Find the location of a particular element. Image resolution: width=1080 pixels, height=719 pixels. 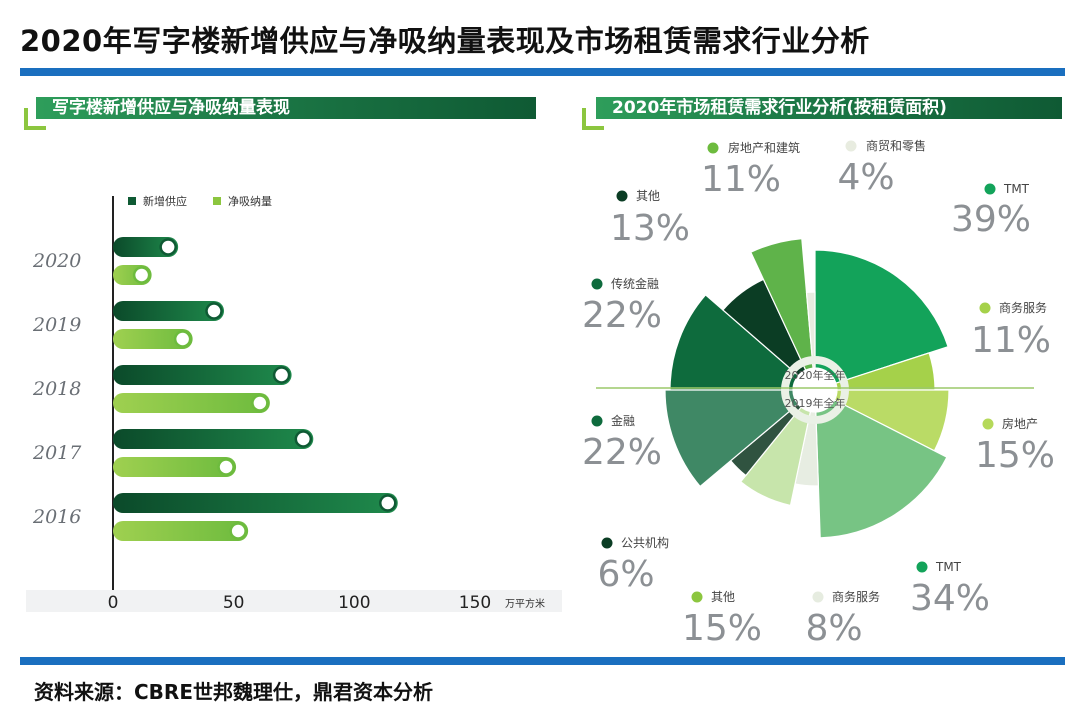

pie2020-legend-dot-传统金融 is located at coordinates (597, 284).